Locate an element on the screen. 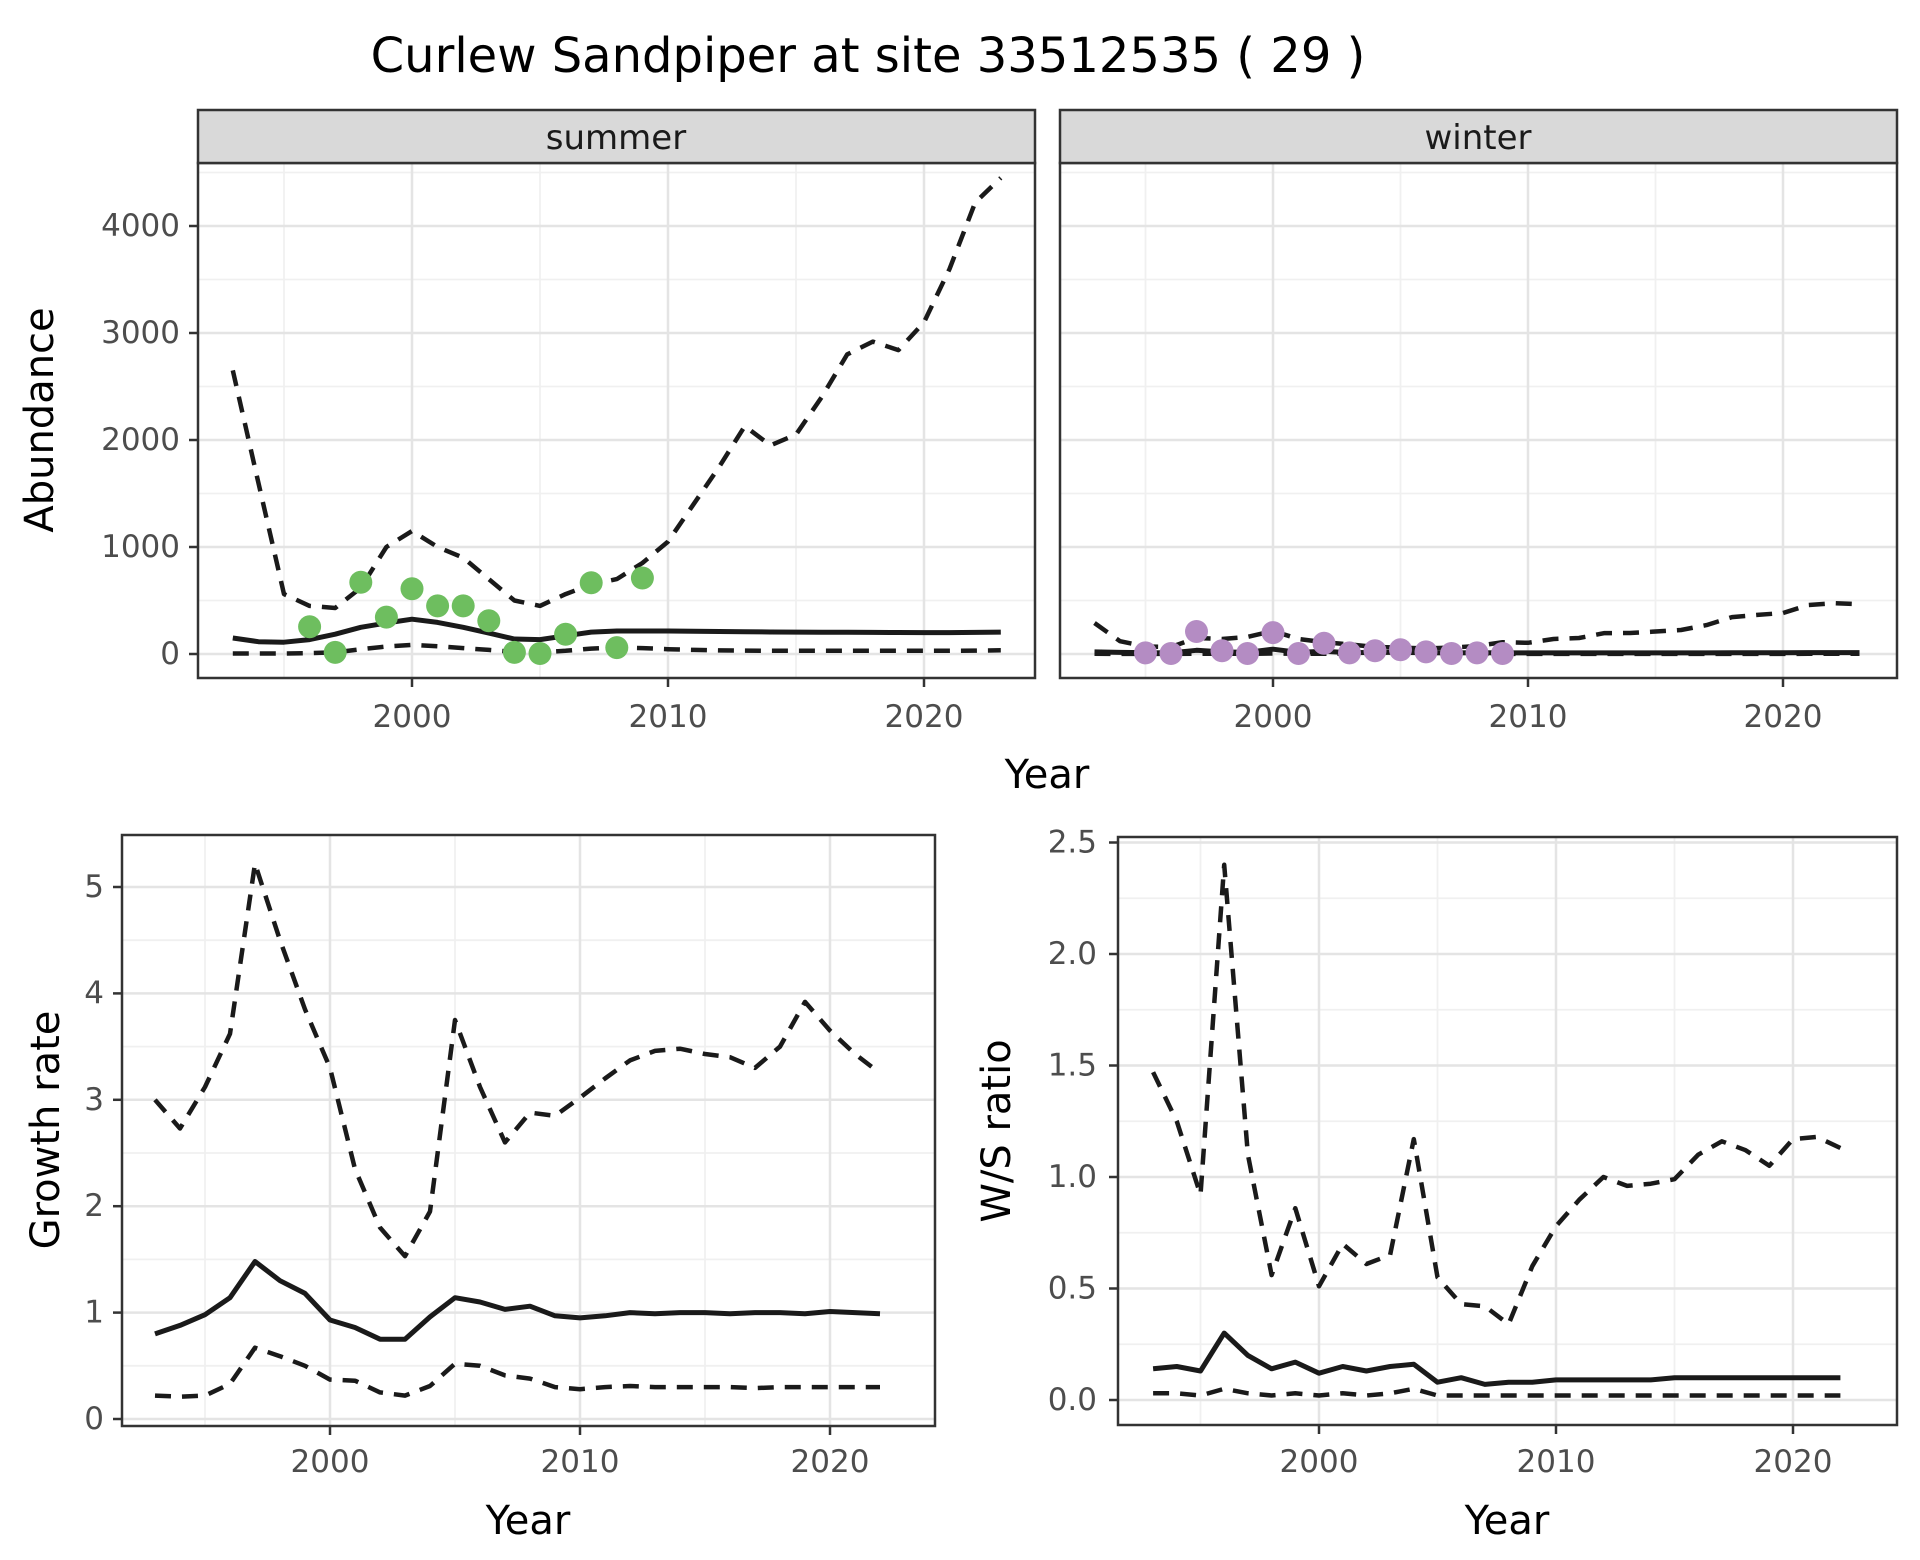  x-axis-title-year-ws: Year is located at coordinates (1507, 1521).